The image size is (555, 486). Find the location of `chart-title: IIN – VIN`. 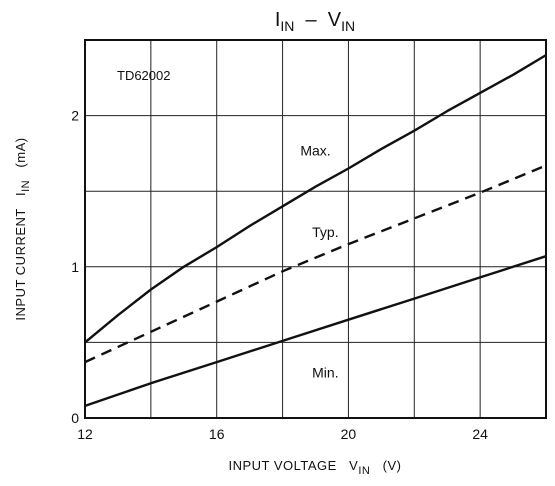

chart-title: IIN – VIN is located at coordinates (315, 21).